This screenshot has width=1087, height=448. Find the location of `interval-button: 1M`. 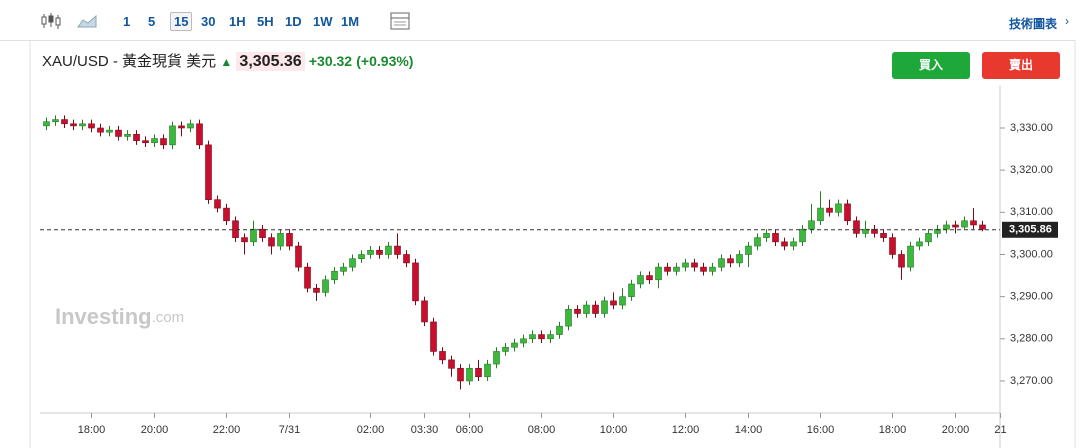

interval-button: 1M is located at coordinates (350, 21).